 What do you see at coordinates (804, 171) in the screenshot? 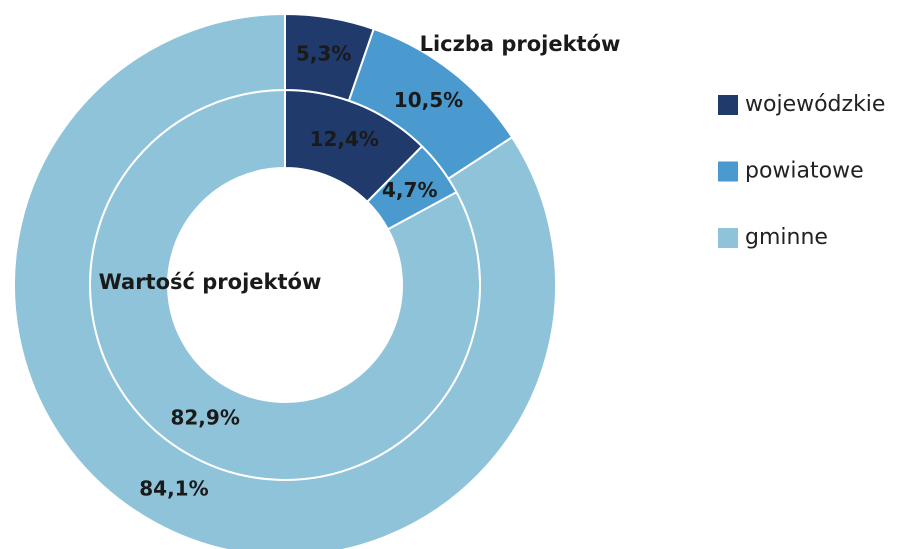
I see `legend-label: powiatowe` at bounding box center [804, 171].